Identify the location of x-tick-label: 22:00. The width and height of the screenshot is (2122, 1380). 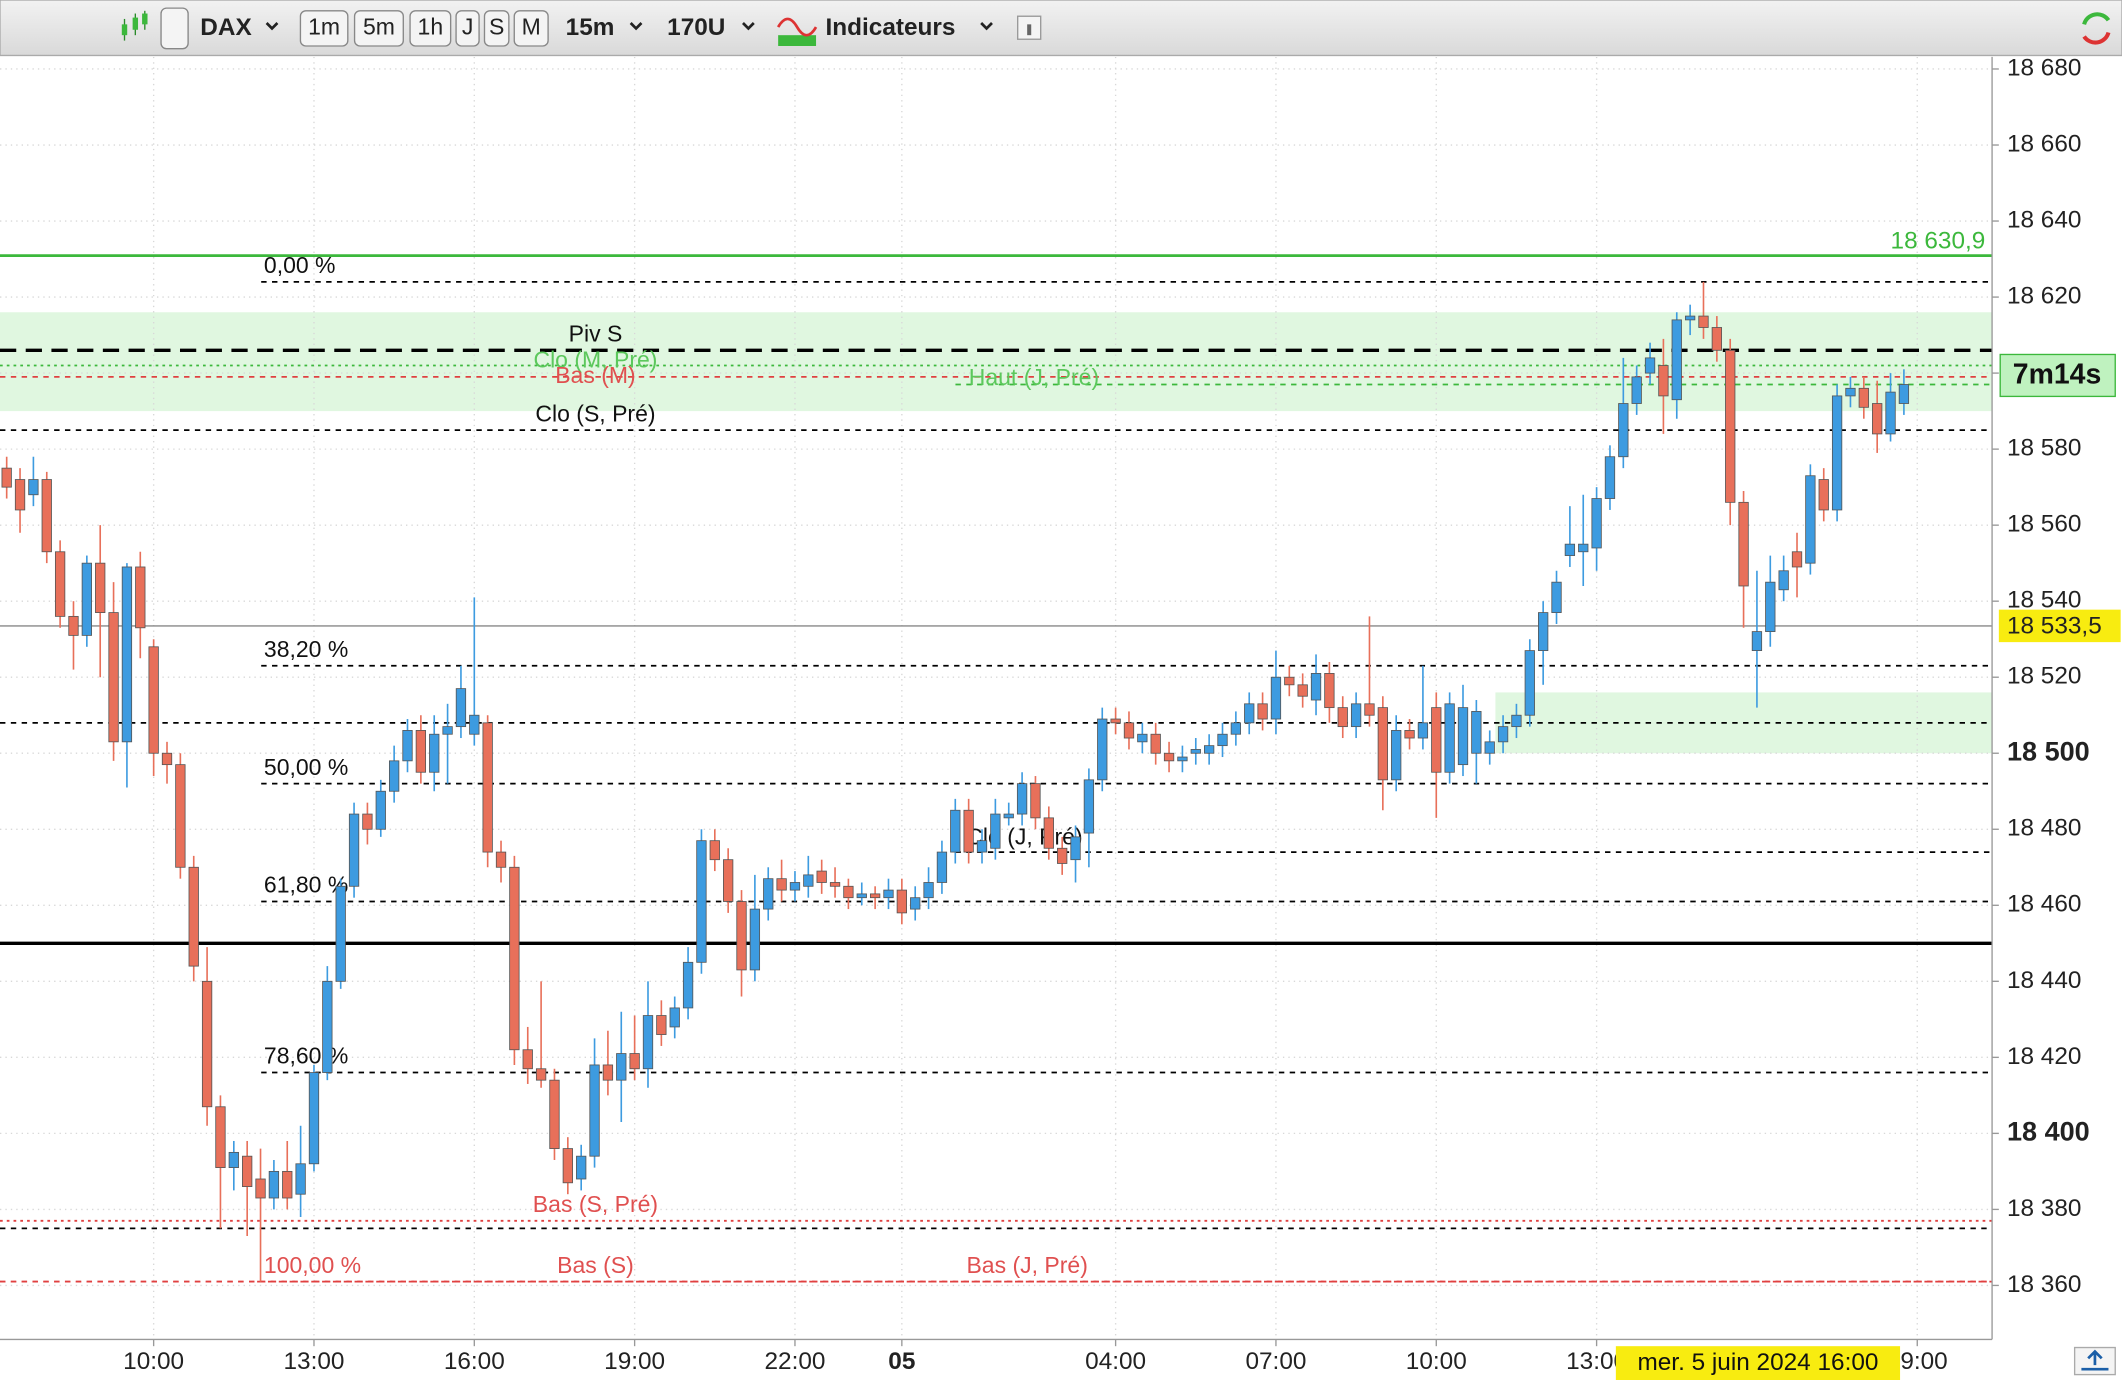
(794, 1361).